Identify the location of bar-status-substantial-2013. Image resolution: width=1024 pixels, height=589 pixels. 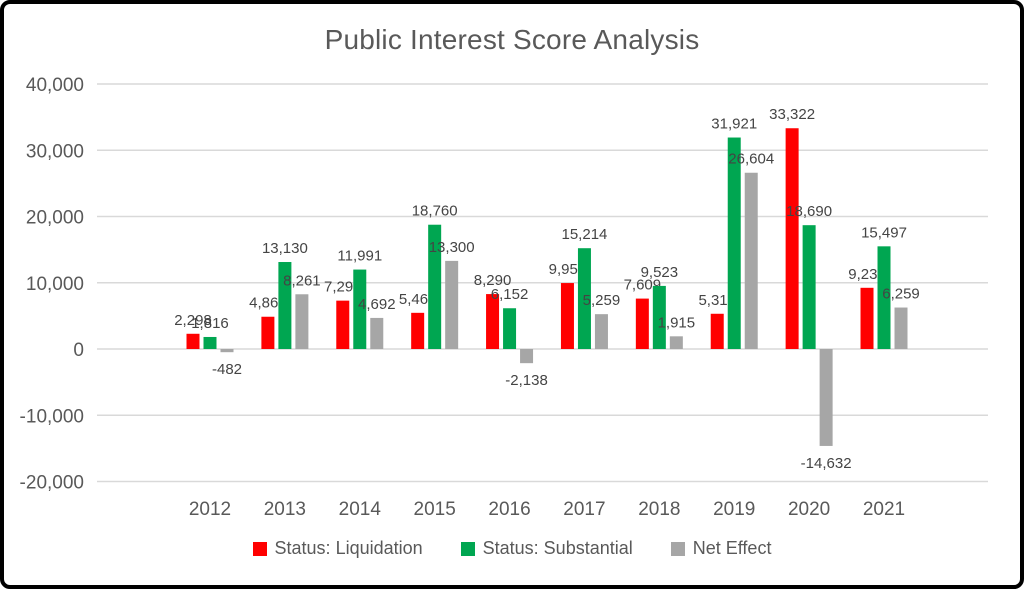
(285, 305).